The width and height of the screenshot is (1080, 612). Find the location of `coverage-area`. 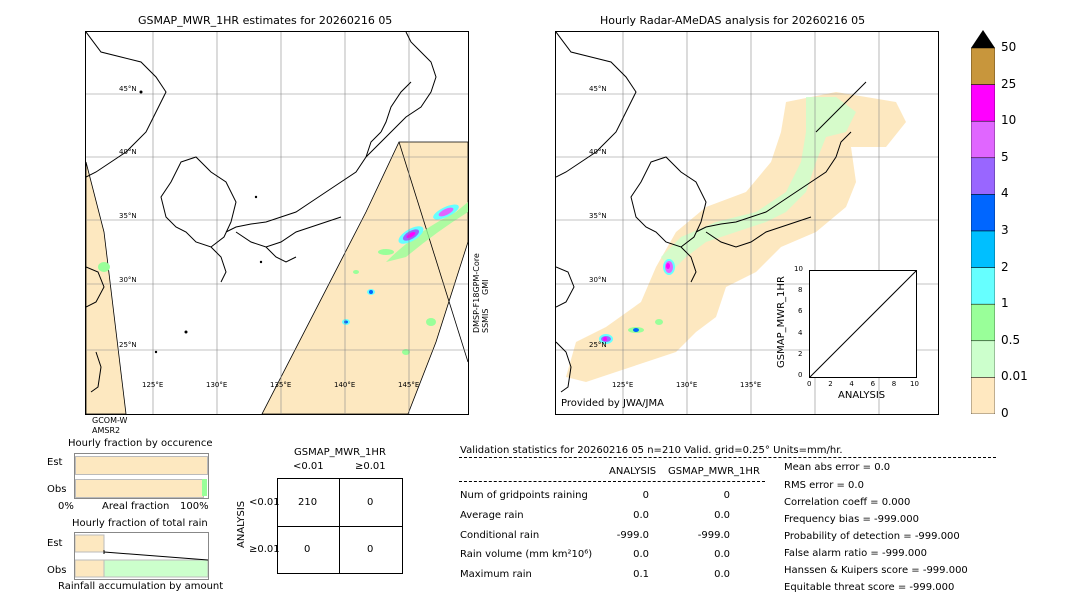

coverage-area is located at coordinates (736, 237).